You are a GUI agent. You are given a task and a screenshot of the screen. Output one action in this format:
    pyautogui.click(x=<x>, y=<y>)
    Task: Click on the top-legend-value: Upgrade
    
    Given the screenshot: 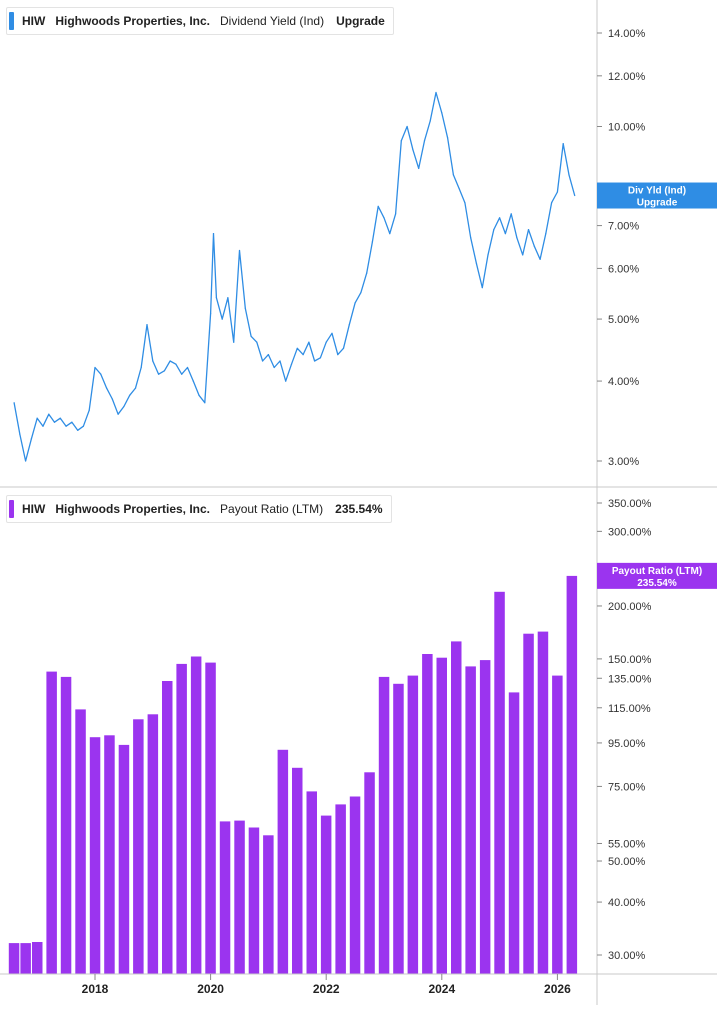 What is the action you would take?
    pyautogui.click(x=360, y=21)
    